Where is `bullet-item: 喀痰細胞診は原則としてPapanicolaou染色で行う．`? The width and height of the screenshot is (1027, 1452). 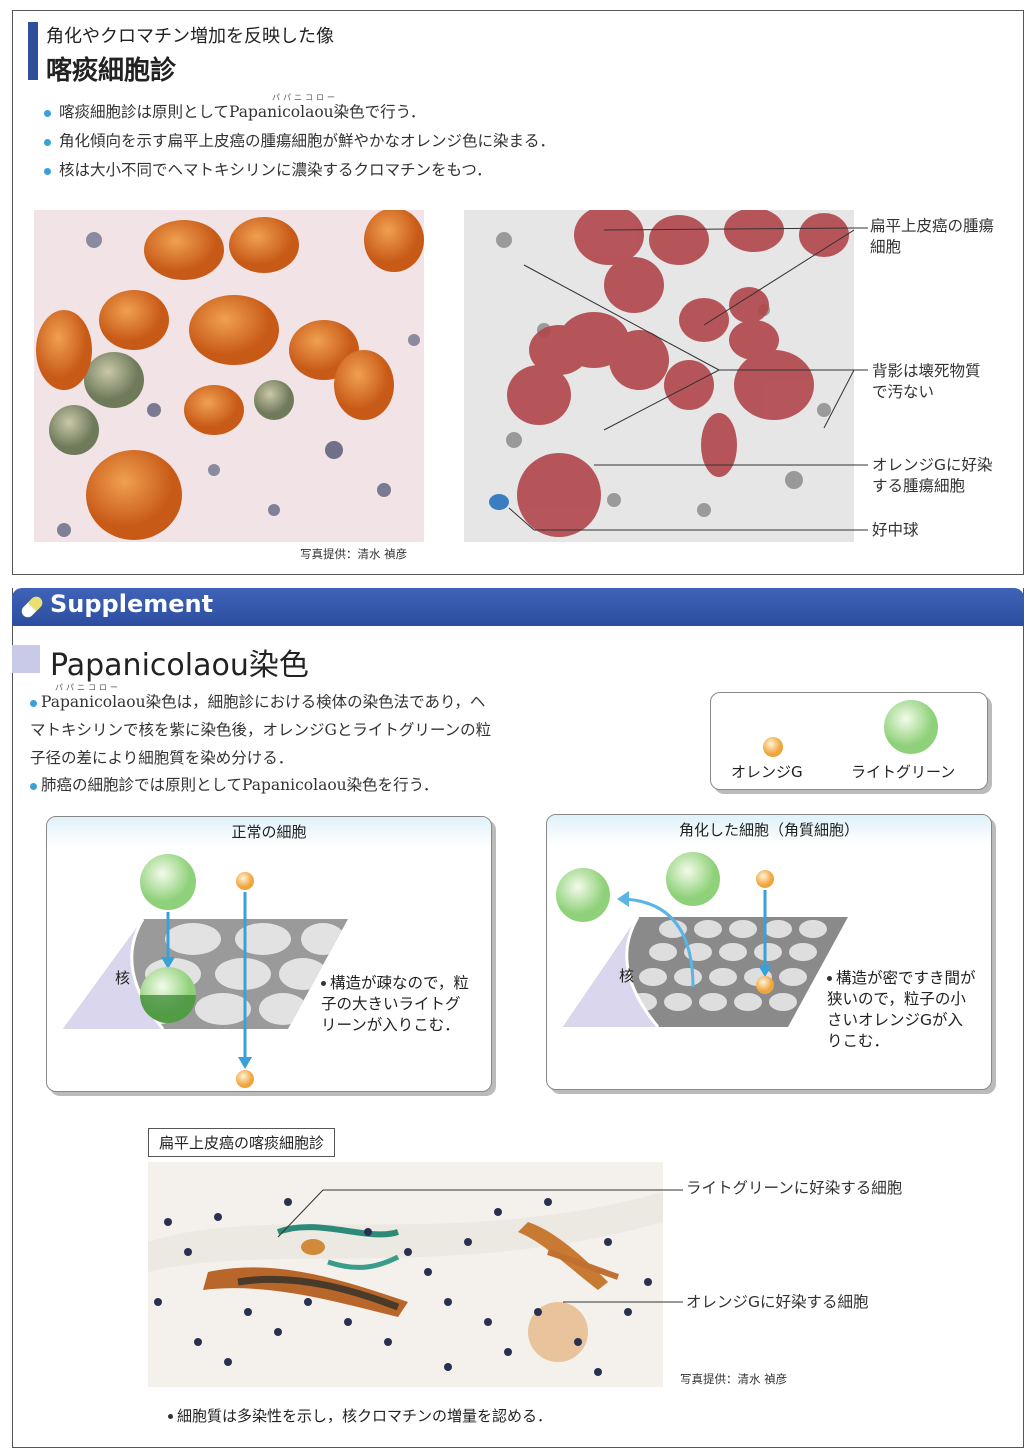
bullet-item: 喀痰細胞診は原則としてPapanicolaou染色で行う． is located at coordinates (234, 111).